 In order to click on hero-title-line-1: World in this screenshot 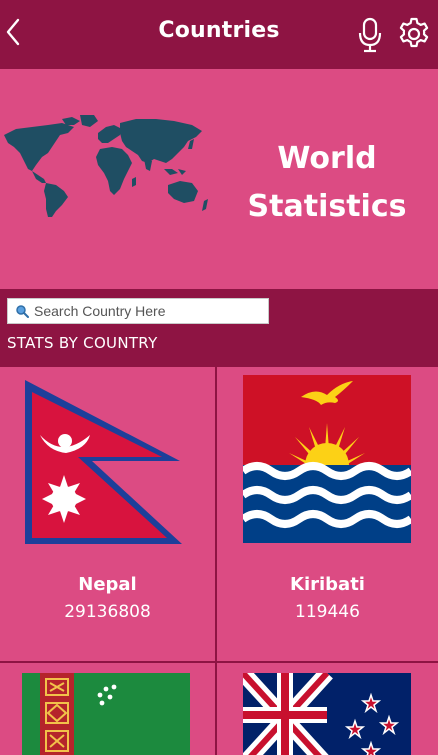, I will do `click(327, 158)`.